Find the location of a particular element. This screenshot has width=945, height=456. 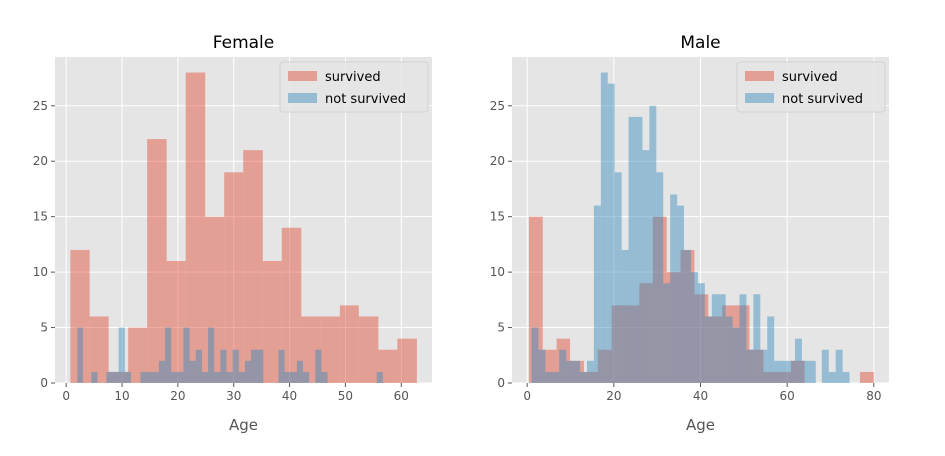

not-survived-legend-label: not survived is located at coordinates (365, 99).